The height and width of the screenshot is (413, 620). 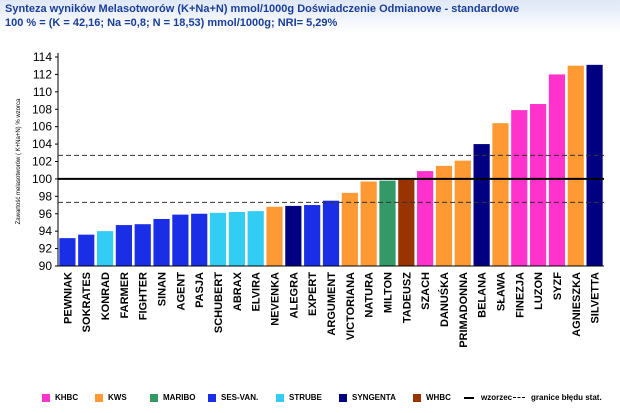 I want to click on x-tick-label: MILTON, so click(x=388, y=292).